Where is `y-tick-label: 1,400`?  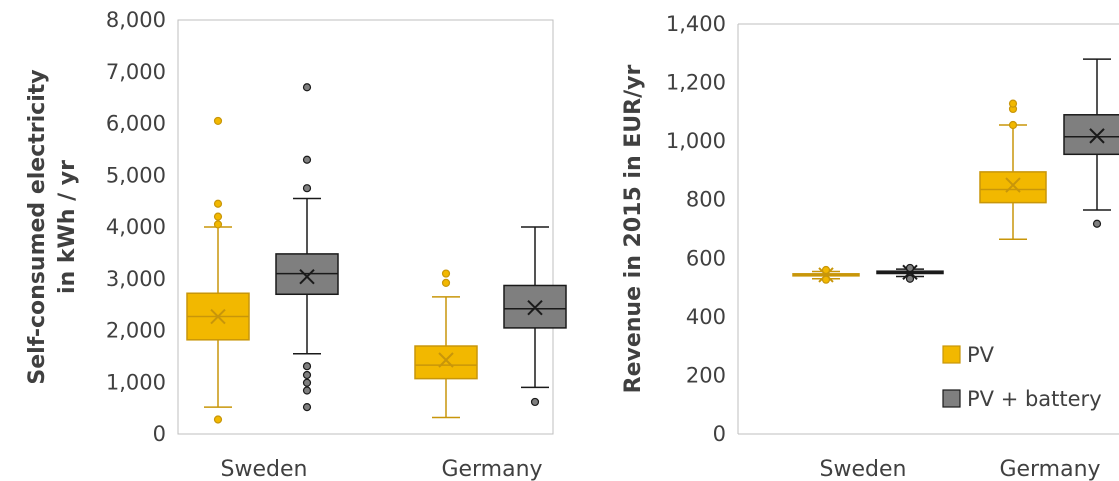 y-tick-label: 1,400 is located at coordinates (696, 24).